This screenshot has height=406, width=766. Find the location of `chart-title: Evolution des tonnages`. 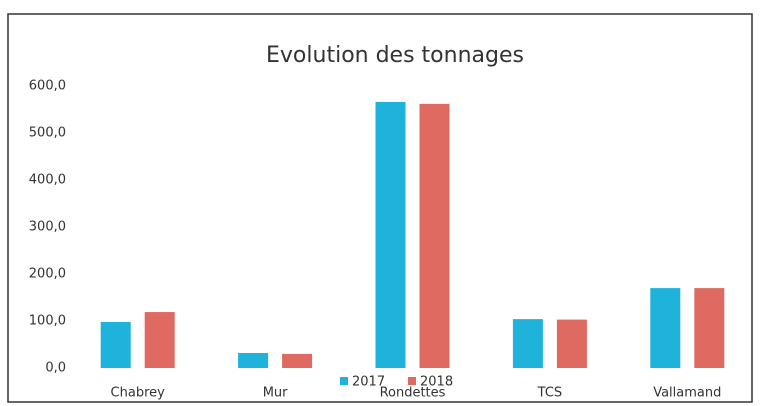

chart-title: Evolution des tonnages is located at coordinates (395, 55).